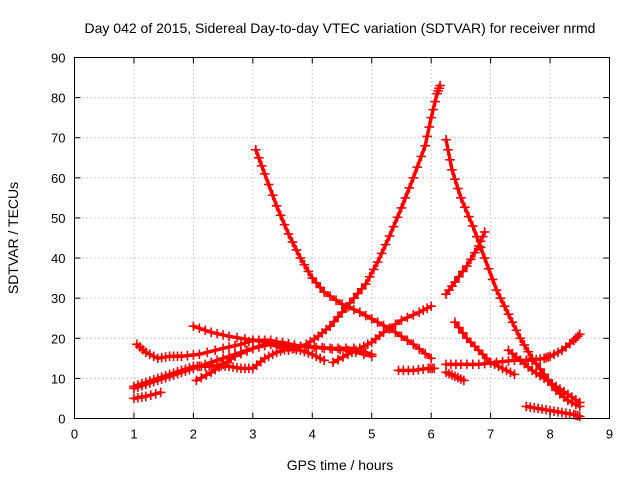 The width and height of the screenshot is (640, 480). I want to click on y-tick-label: 80, so click(58, 98).